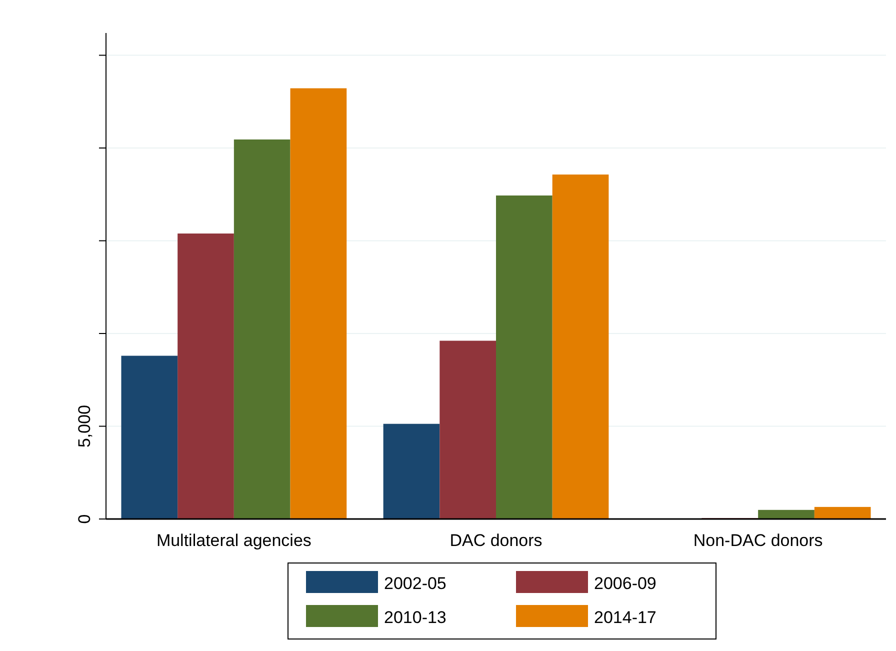 The width and height of the screenshot is (896, 651). I want to click on legend-label: 2002-05, so click(415, 583).